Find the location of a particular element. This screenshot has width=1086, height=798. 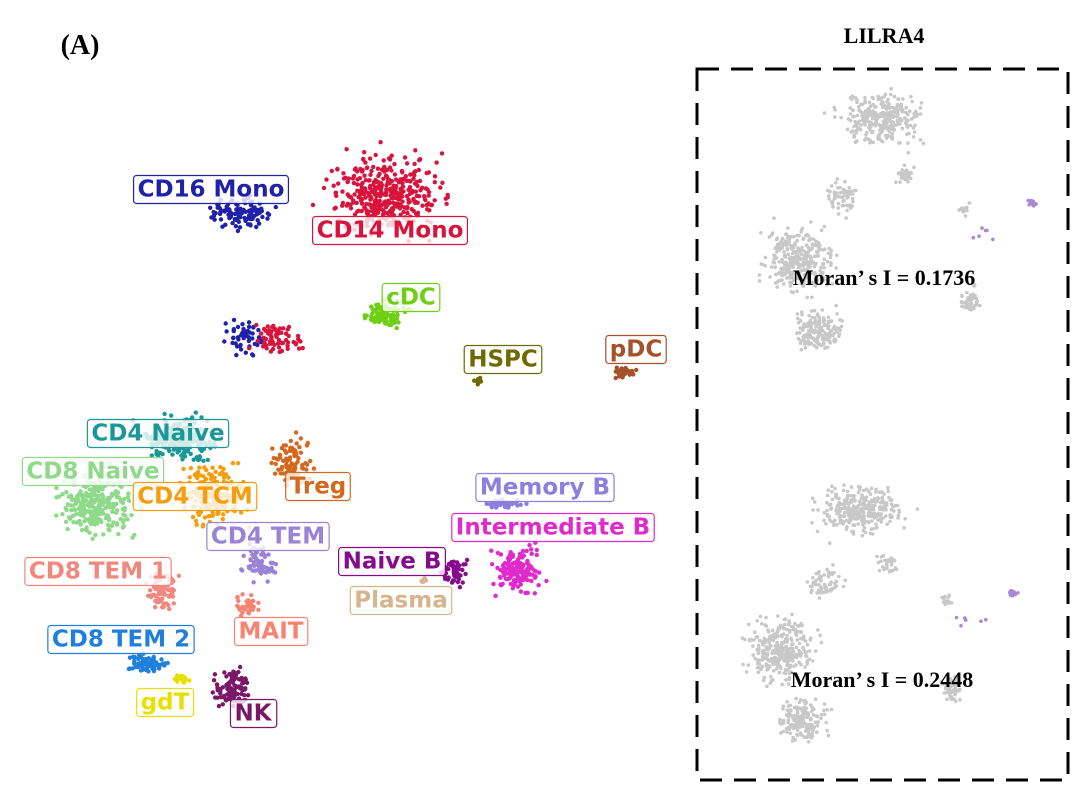

cluster-label: CD4 TCM is located at coordinates (195, 496).